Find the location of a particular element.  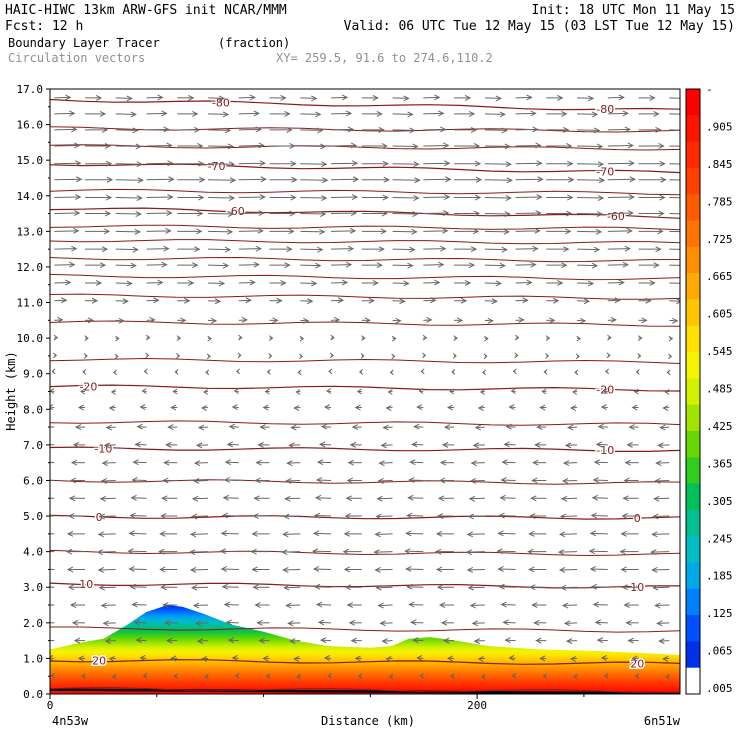

colorbar-swatch is located at coordinates (693, 260).